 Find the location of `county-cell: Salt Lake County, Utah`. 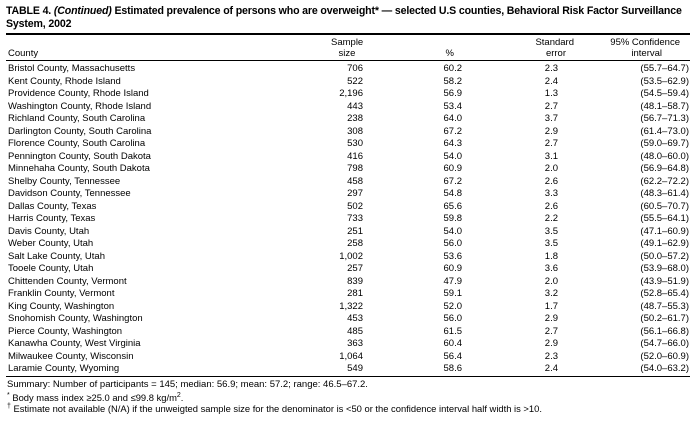

county-cell: Salt Lake County, Utah is located at coordinates (56, 256).